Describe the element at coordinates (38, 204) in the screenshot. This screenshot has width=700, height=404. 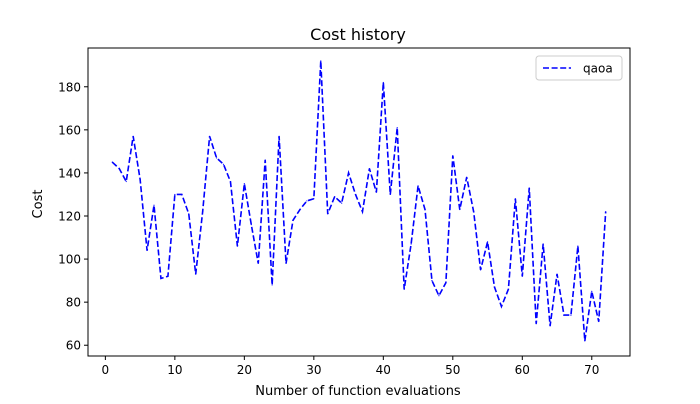
I see `y-axis-label: Cost` at that location.